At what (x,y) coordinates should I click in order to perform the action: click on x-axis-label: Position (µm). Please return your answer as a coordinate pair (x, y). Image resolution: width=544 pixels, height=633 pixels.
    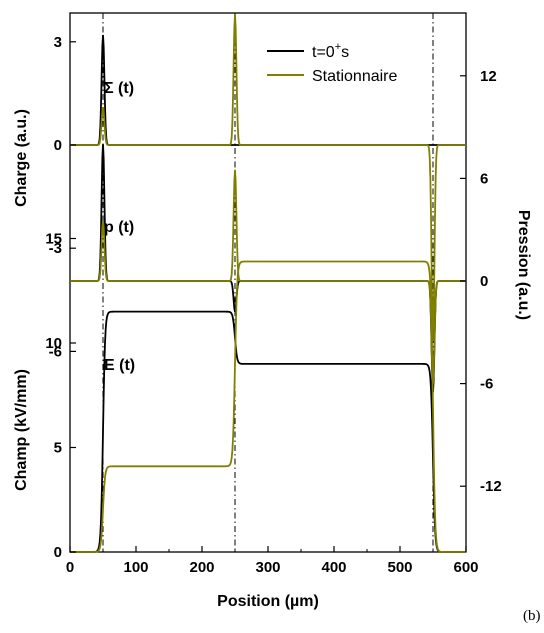
    Looking at the image, I should click on (268, 601).